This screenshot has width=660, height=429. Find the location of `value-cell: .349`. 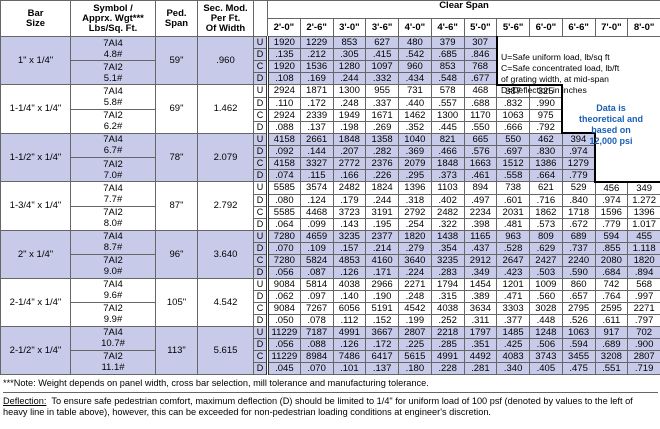

value-cell: .349 is located at coordinates (480, 272).